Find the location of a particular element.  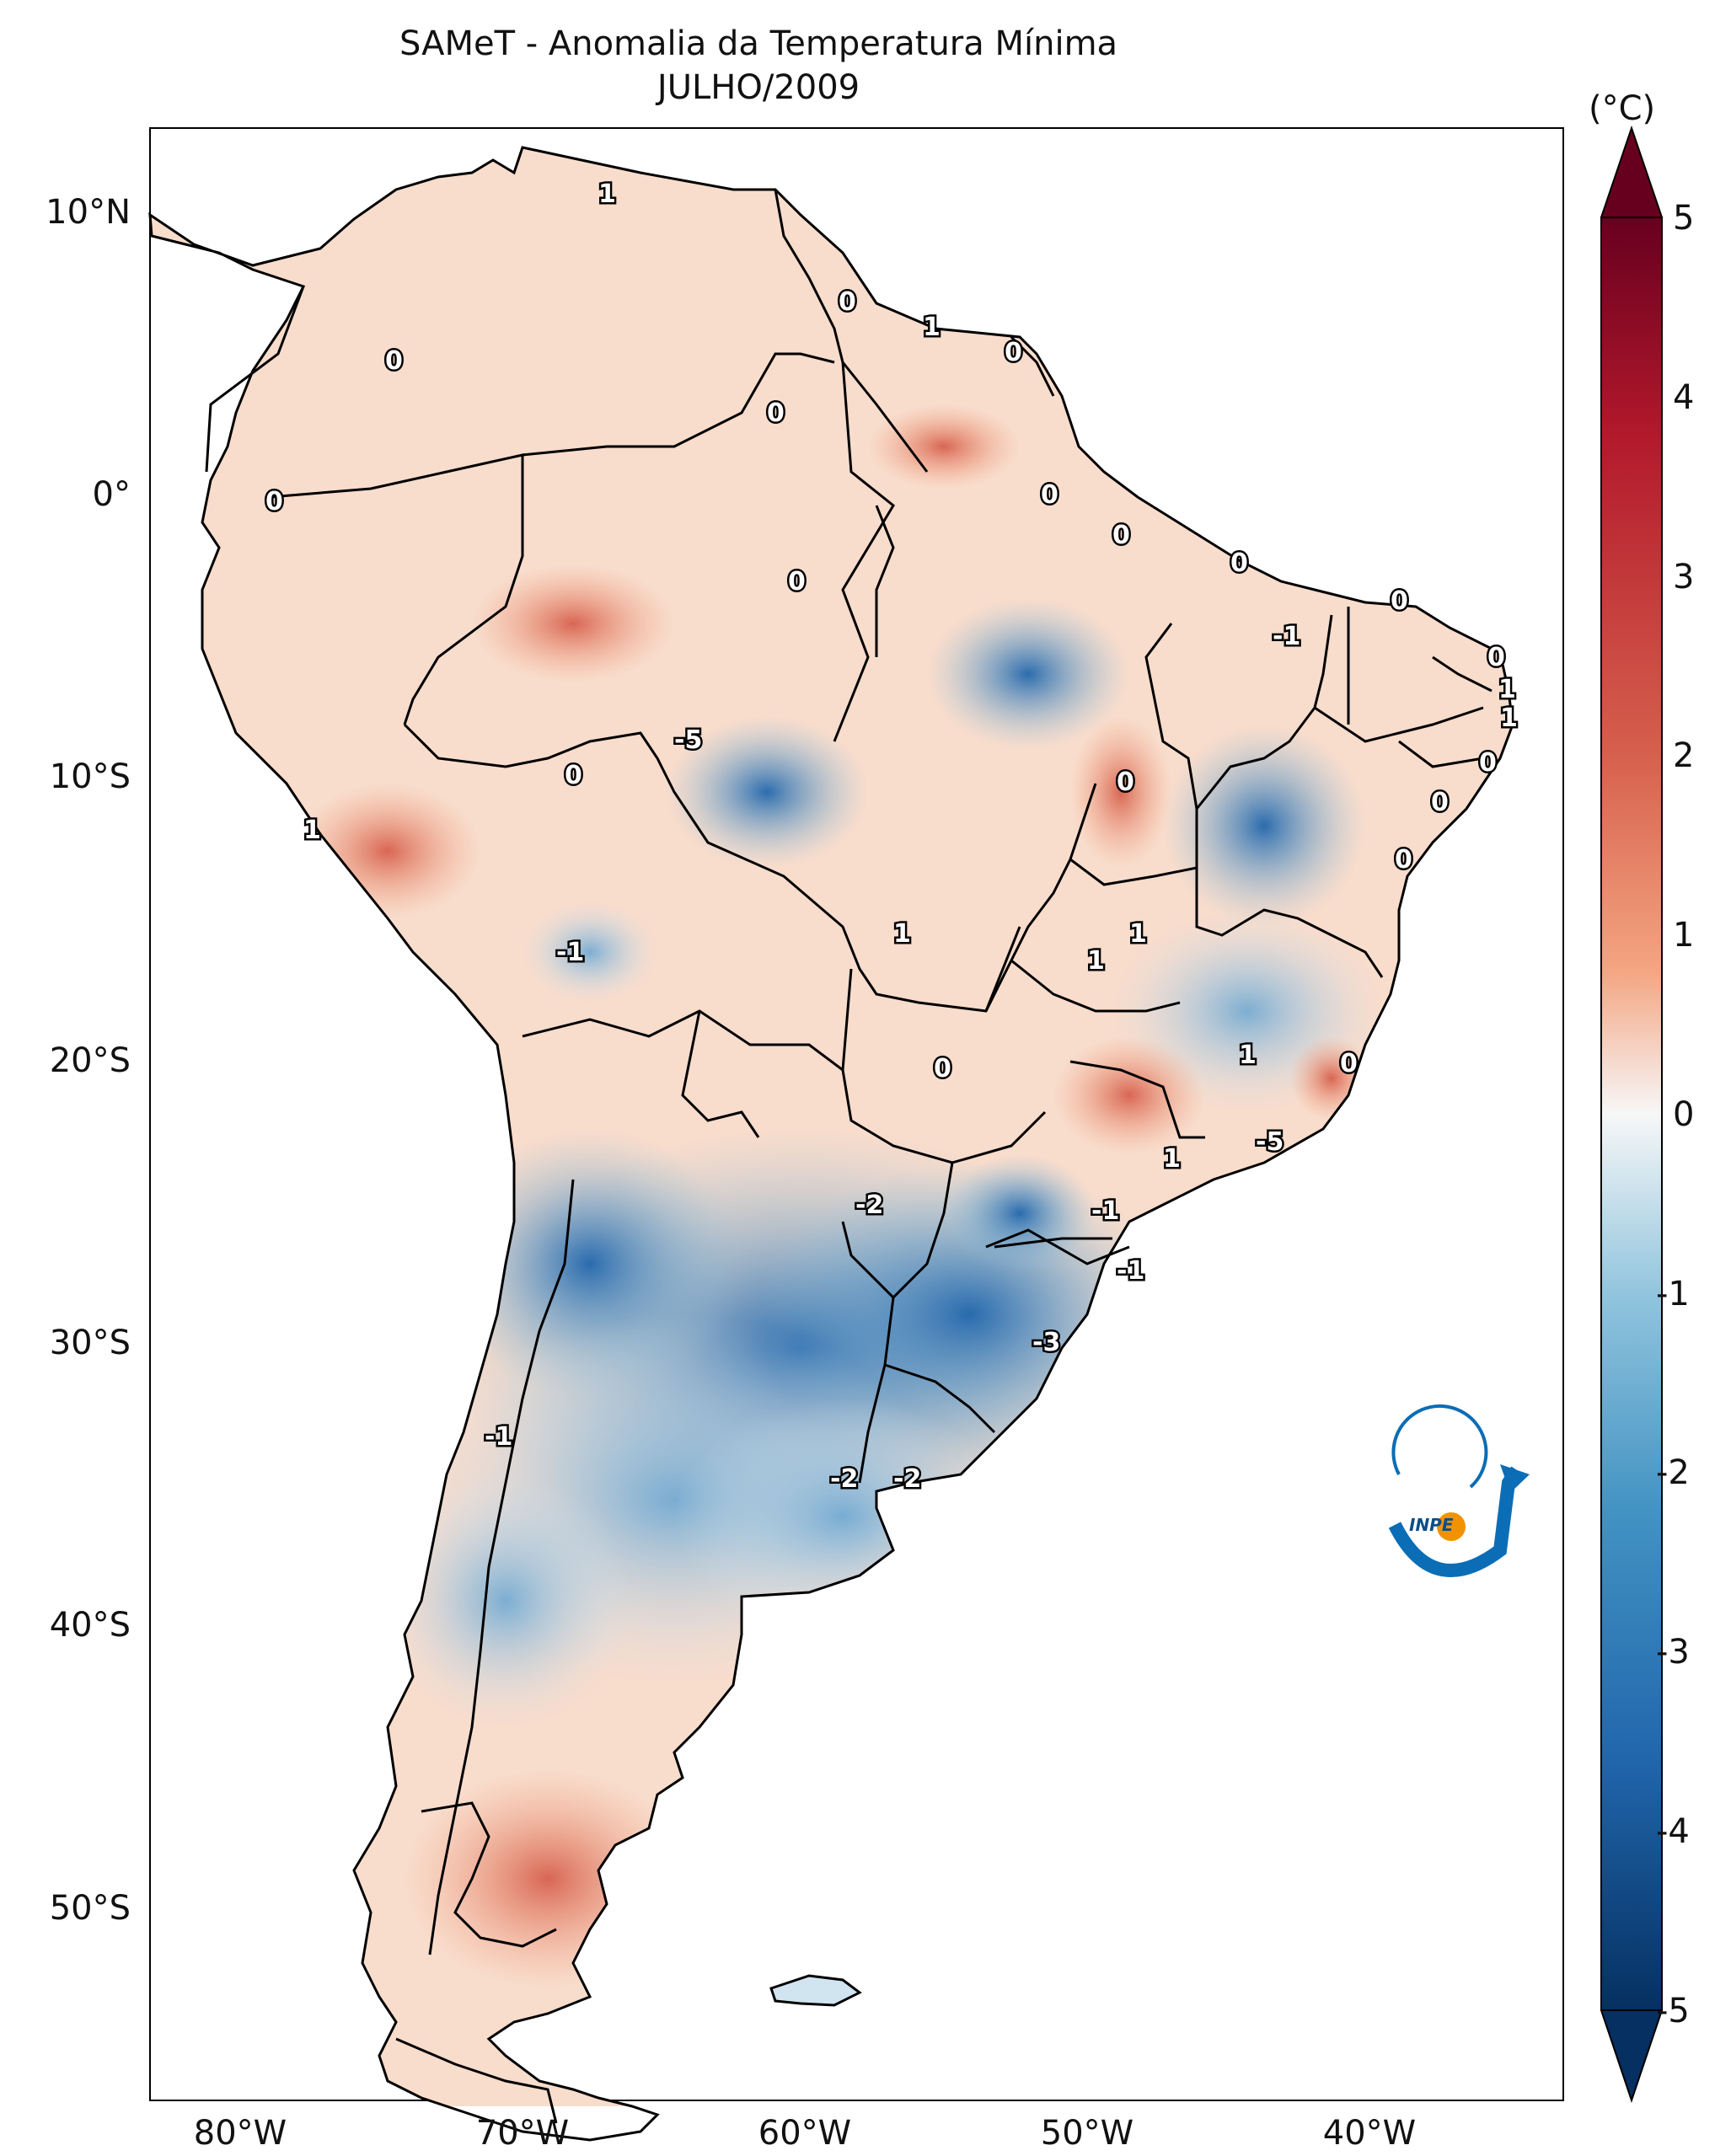

colorbar-tick: -4 is located at coordinates (1673, 1831).